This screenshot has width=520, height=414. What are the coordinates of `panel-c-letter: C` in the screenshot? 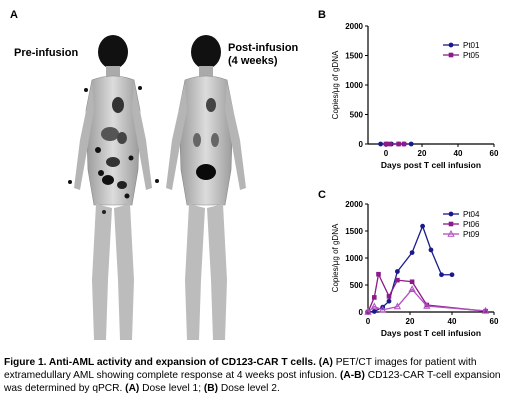 It's located at (322, 195).